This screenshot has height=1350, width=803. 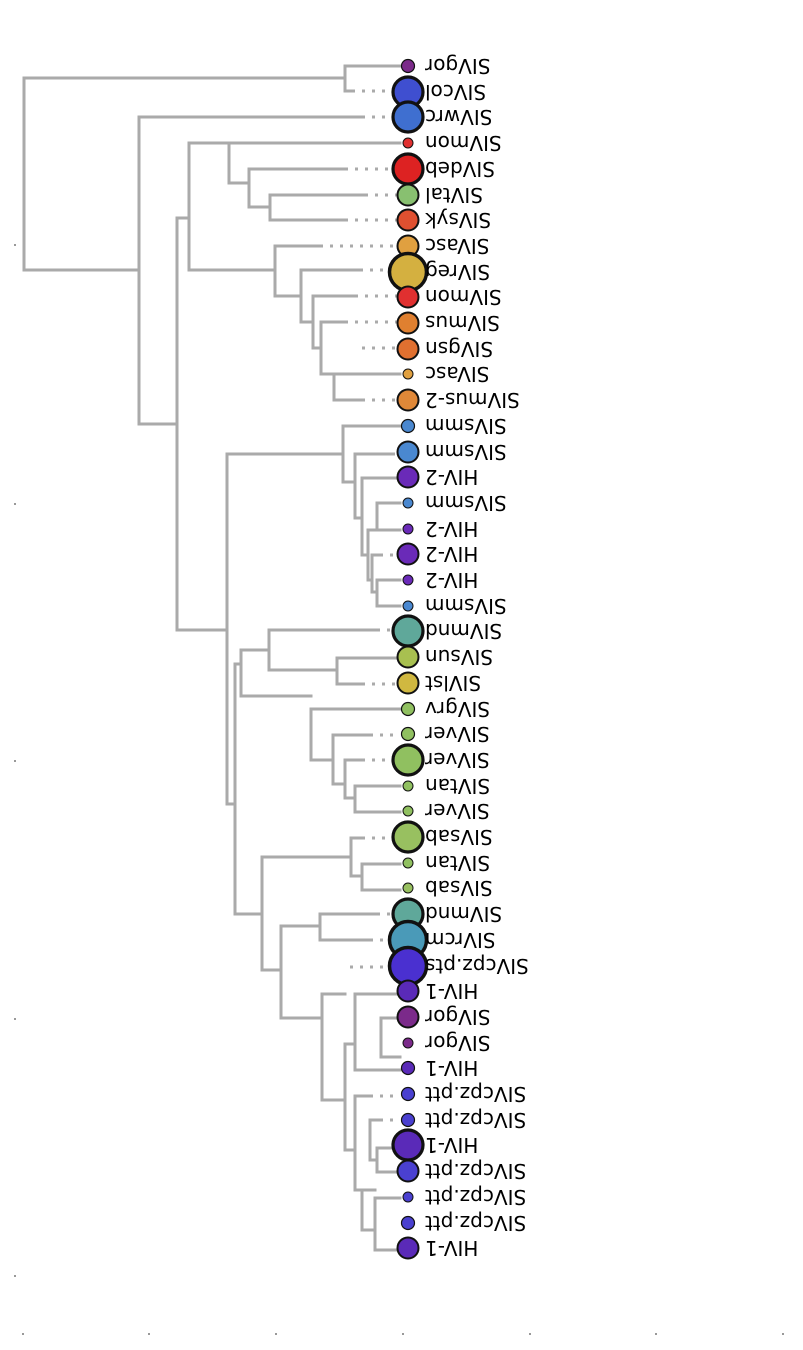 I want to click on tip-label: SIVgsn, so click(x=459, y=349).